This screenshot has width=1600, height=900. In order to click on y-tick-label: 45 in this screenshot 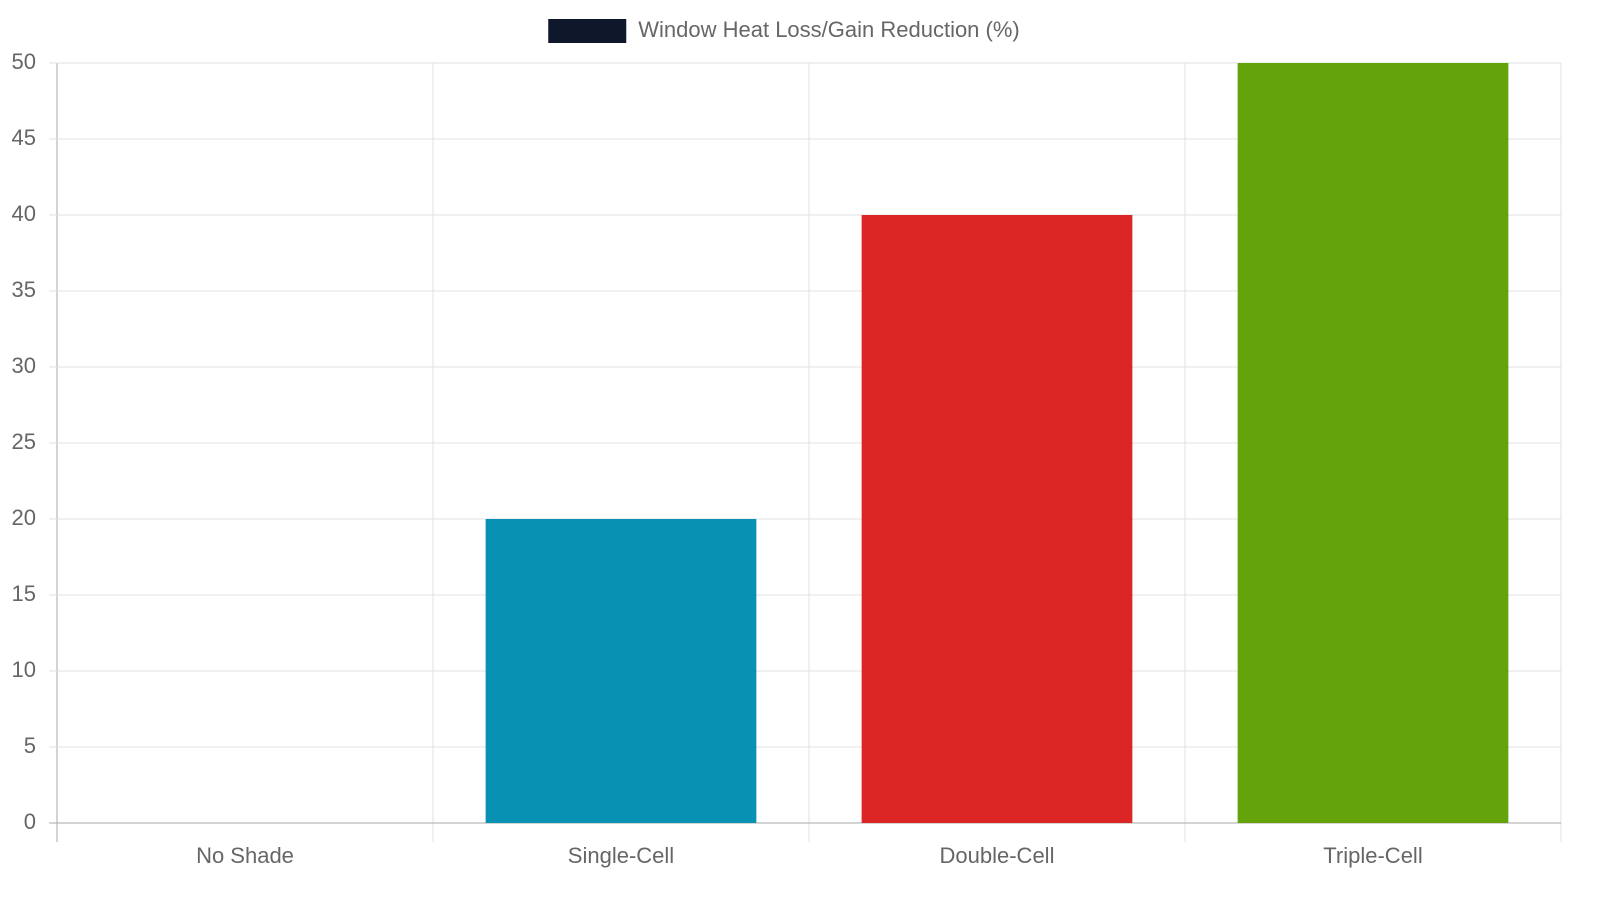, I will do `click(24, 137)`.